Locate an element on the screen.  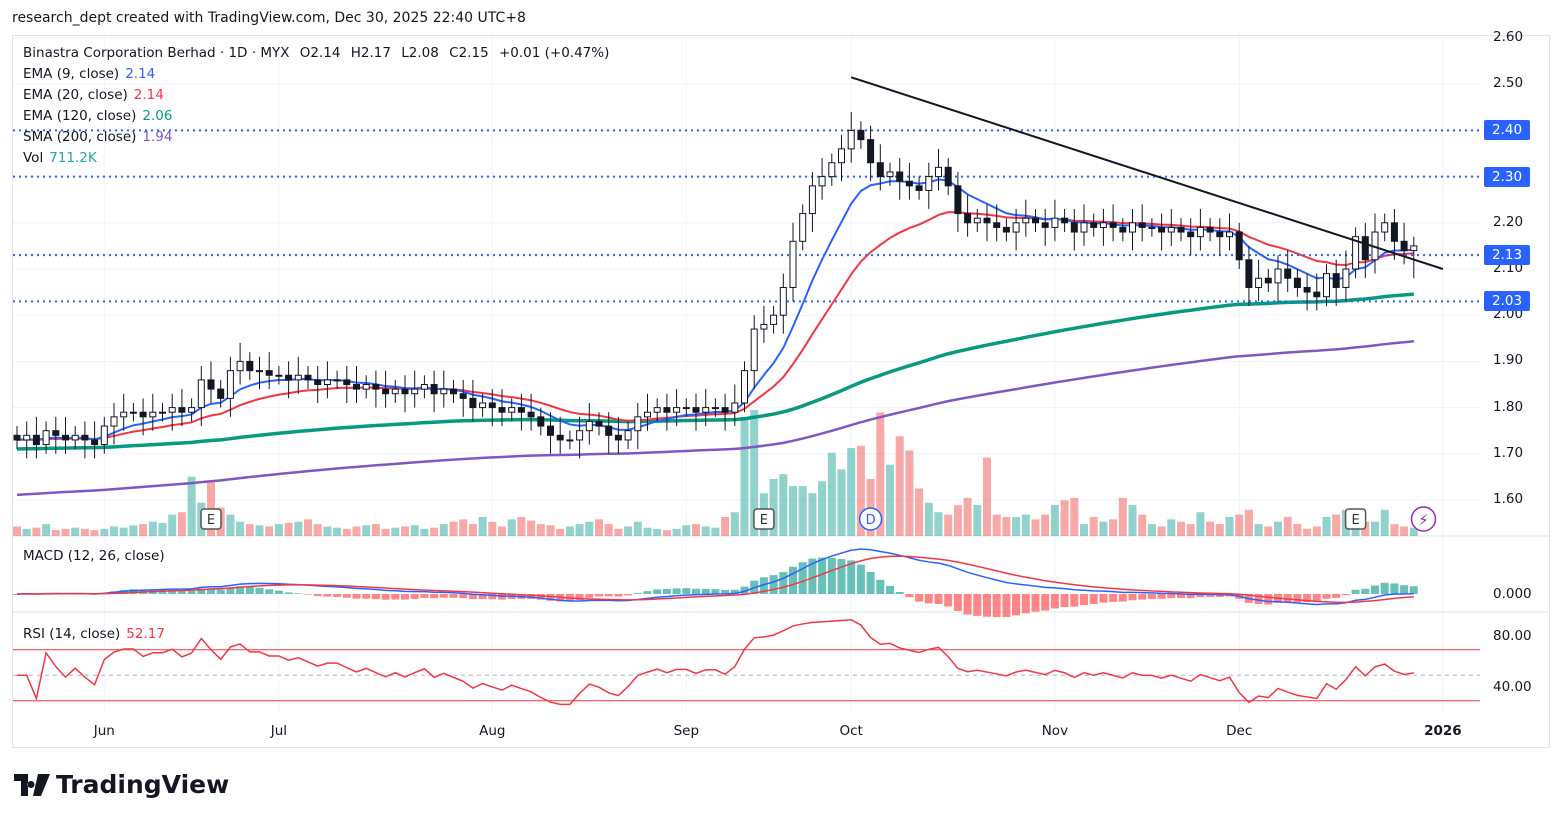
legend-ema20: EMA (20, close) 2.14 is located at coordinates (96, 95).